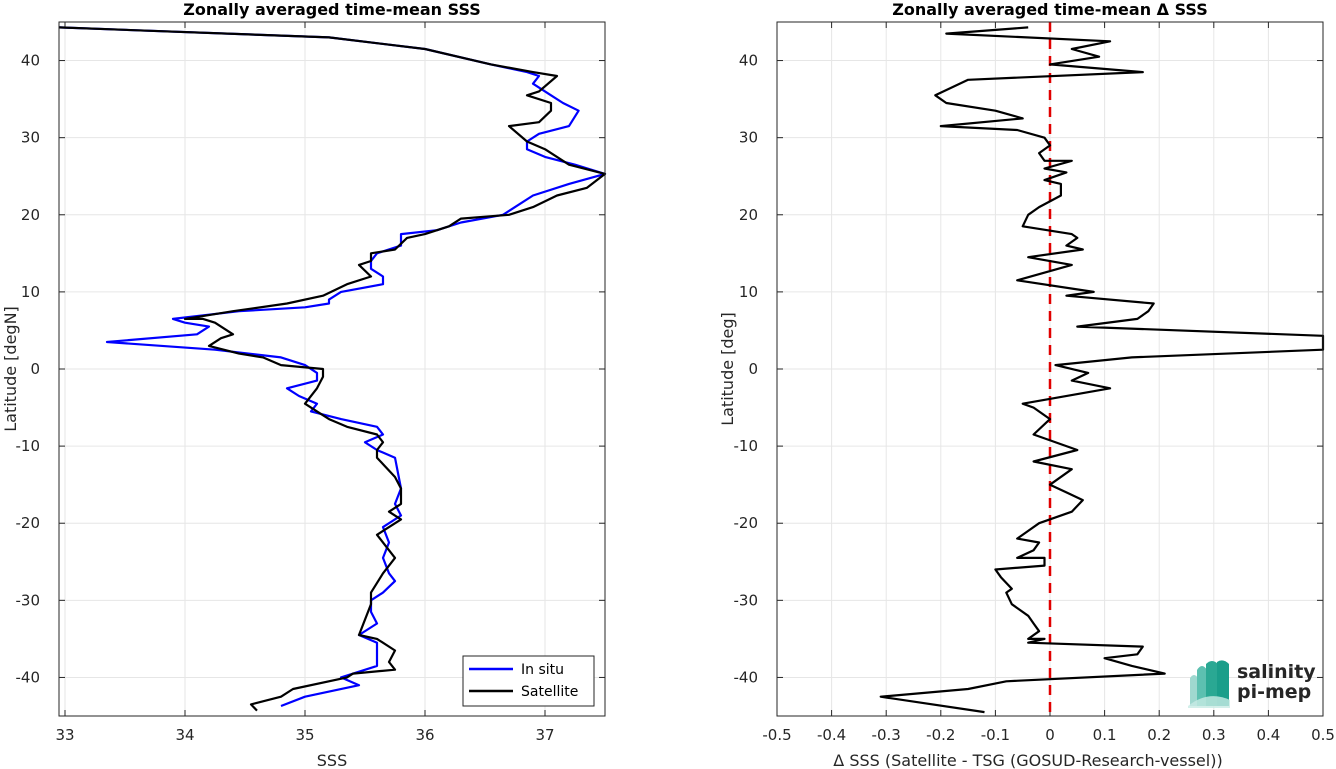 This screenshot has width=1336, height=769. Describe the element at coordinates (831, 735) in the screenshot. I see `right-xtick-label: -0.4` at that location.